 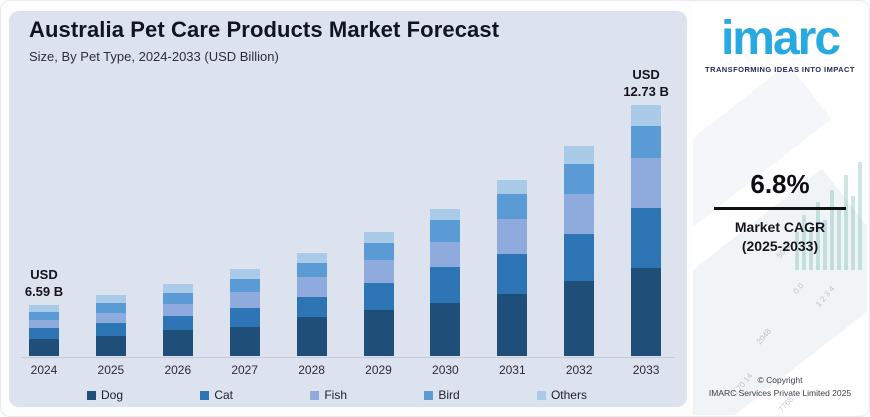 I want to click on bar-segment-cat-2028, so click(x=311, y=306).